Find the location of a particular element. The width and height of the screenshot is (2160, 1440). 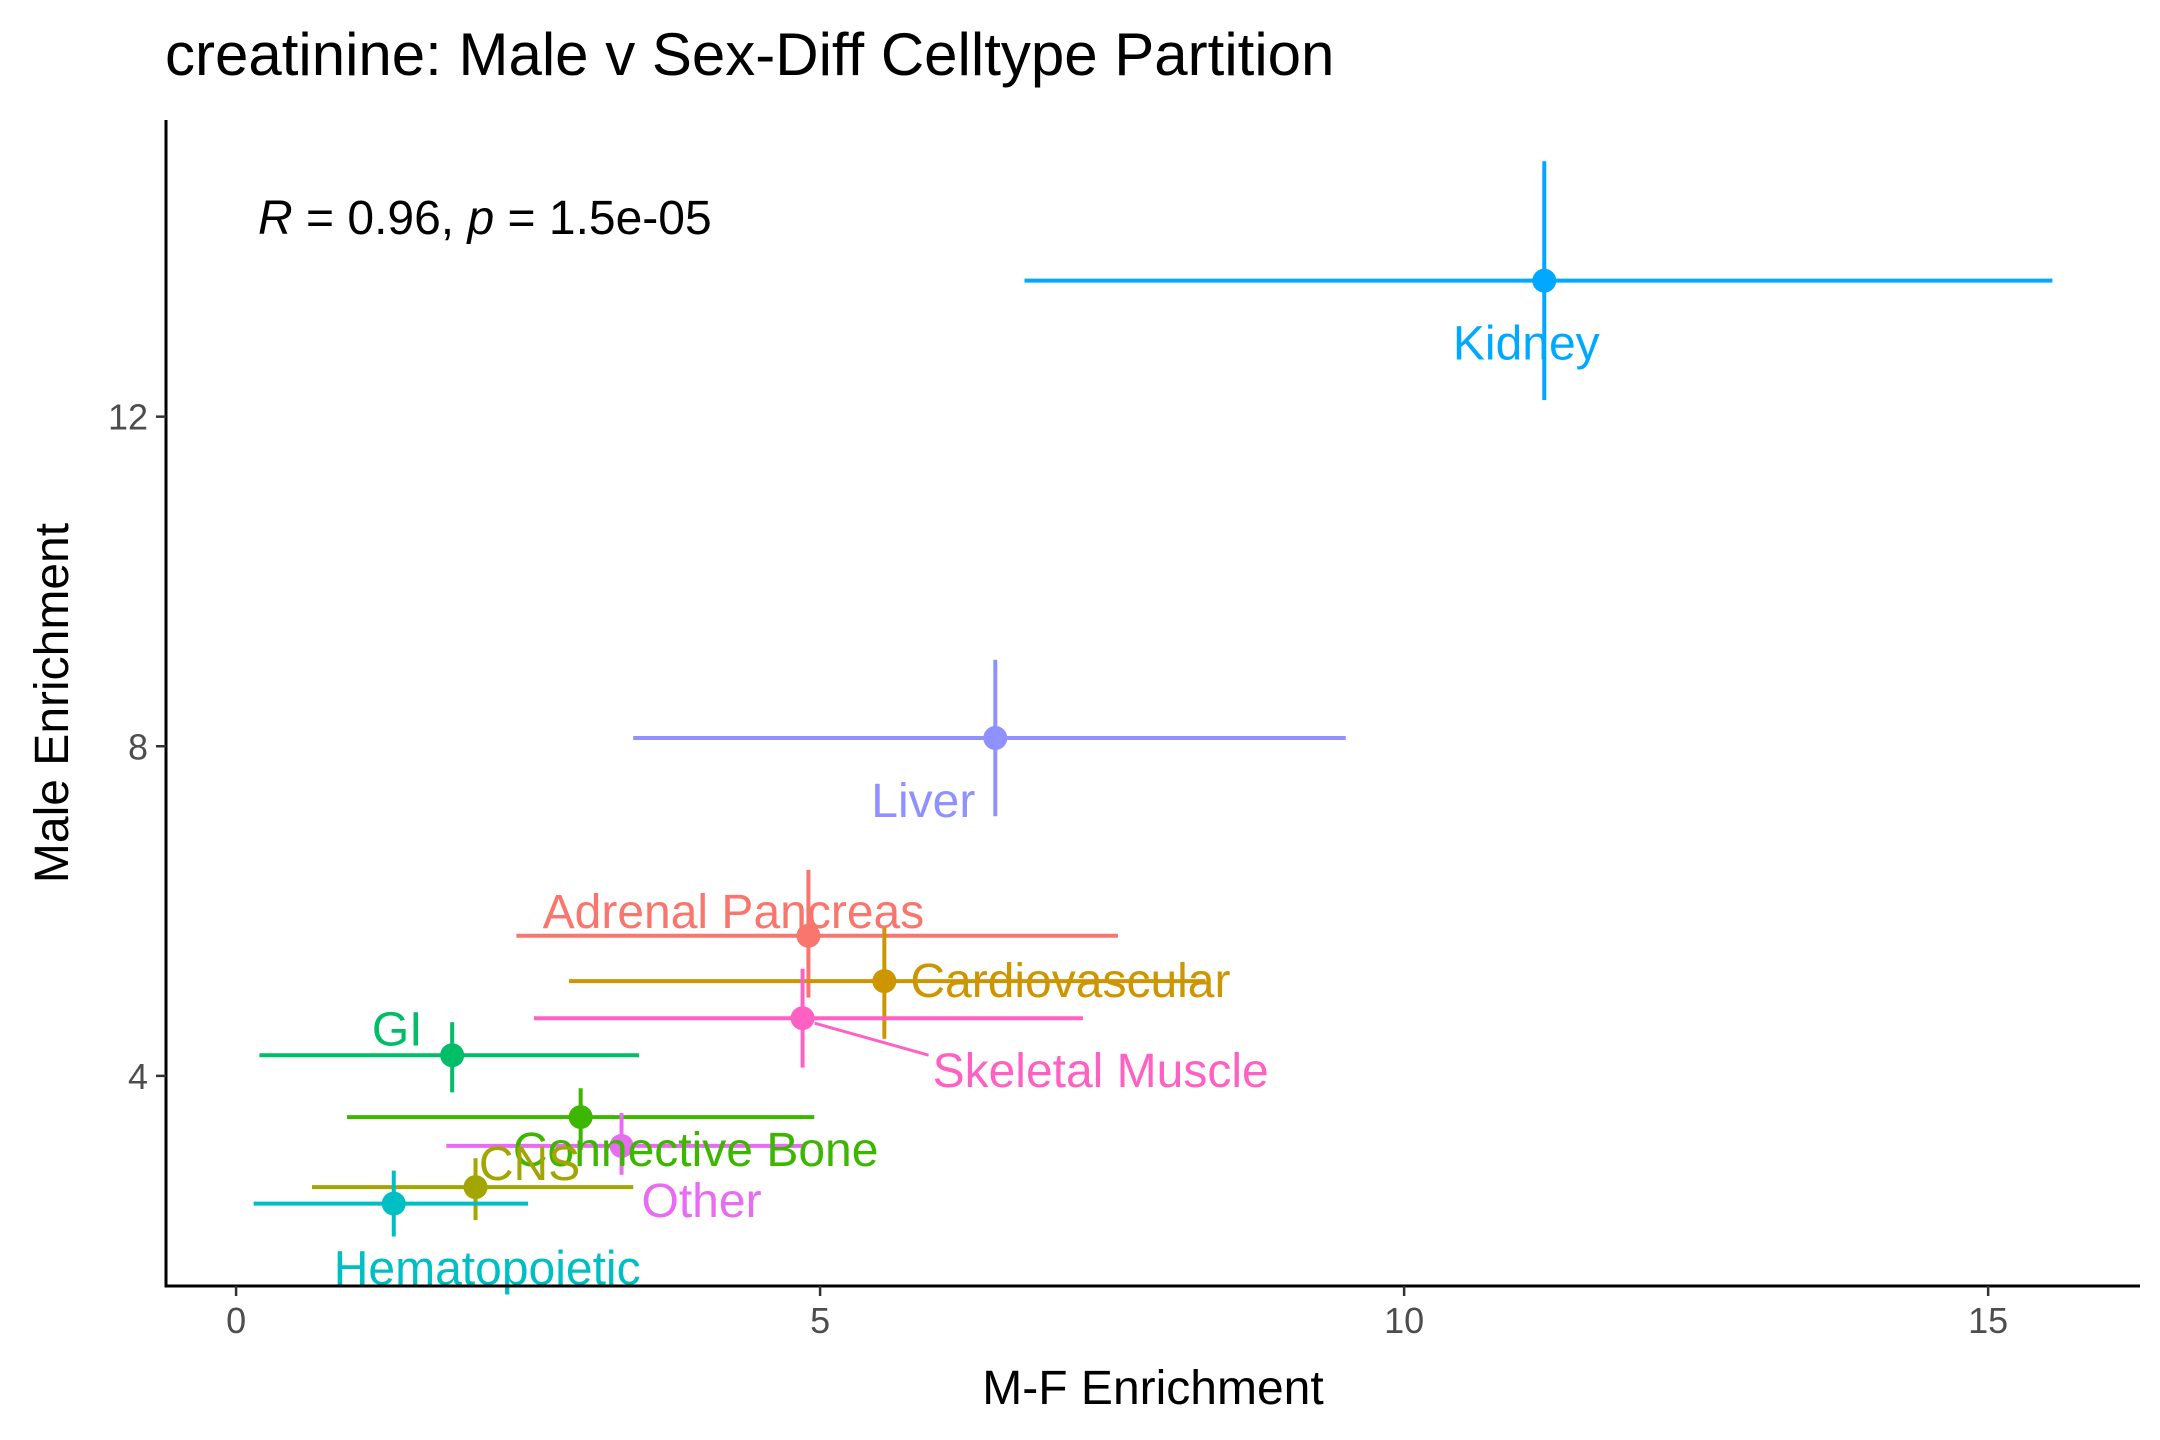

x-tick-label-15: 15 is located at coordinates (1988, 1320).